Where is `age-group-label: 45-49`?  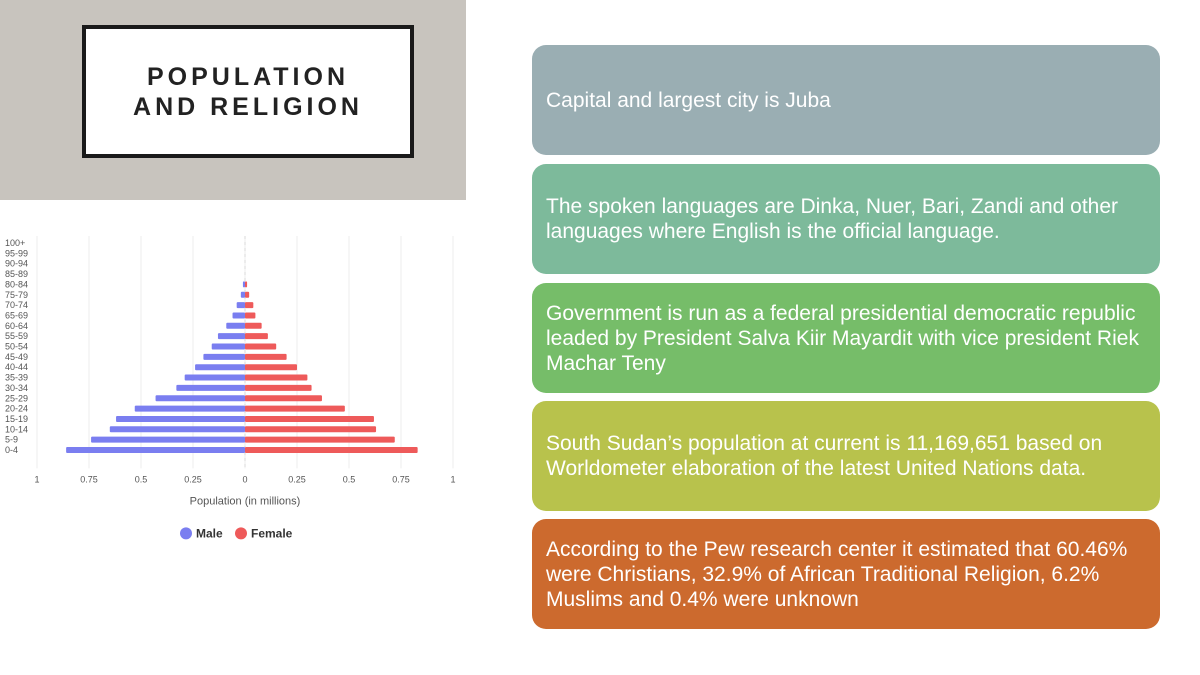
age-group-label: 45-49 is located at coordinates (16, 357).